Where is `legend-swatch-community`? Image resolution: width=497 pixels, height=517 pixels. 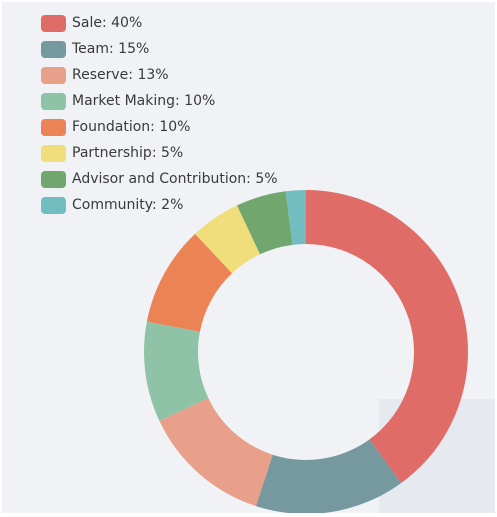
legend-swatch-community is located at coordinates (53, 205).